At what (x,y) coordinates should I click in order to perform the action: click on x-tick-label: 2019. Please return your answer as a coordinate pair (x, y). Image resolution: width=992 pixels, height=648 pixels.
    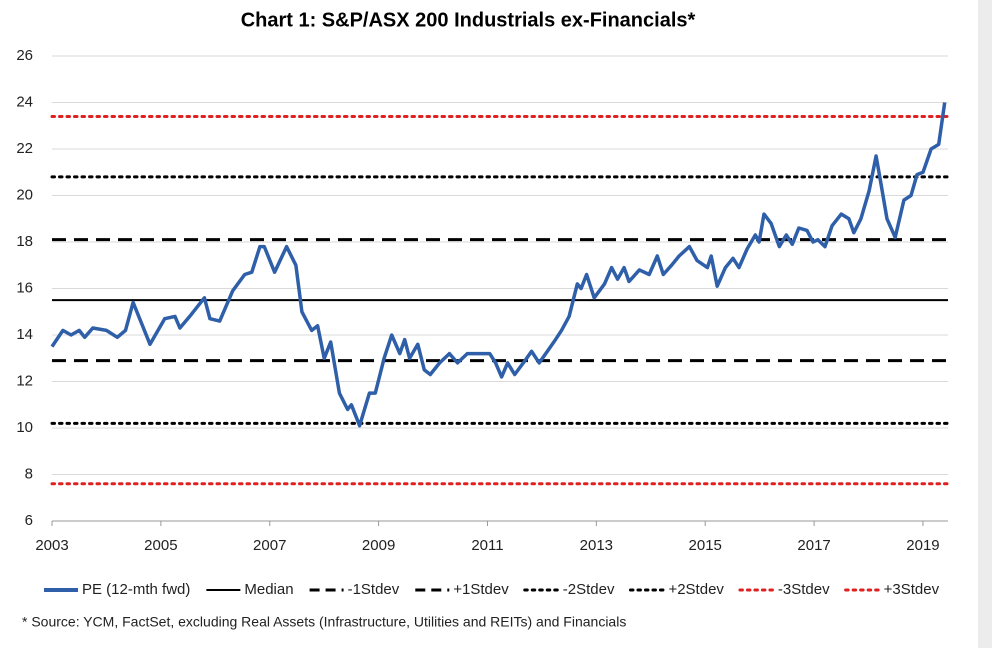
    Looking at the image, I should click on (922, 545).